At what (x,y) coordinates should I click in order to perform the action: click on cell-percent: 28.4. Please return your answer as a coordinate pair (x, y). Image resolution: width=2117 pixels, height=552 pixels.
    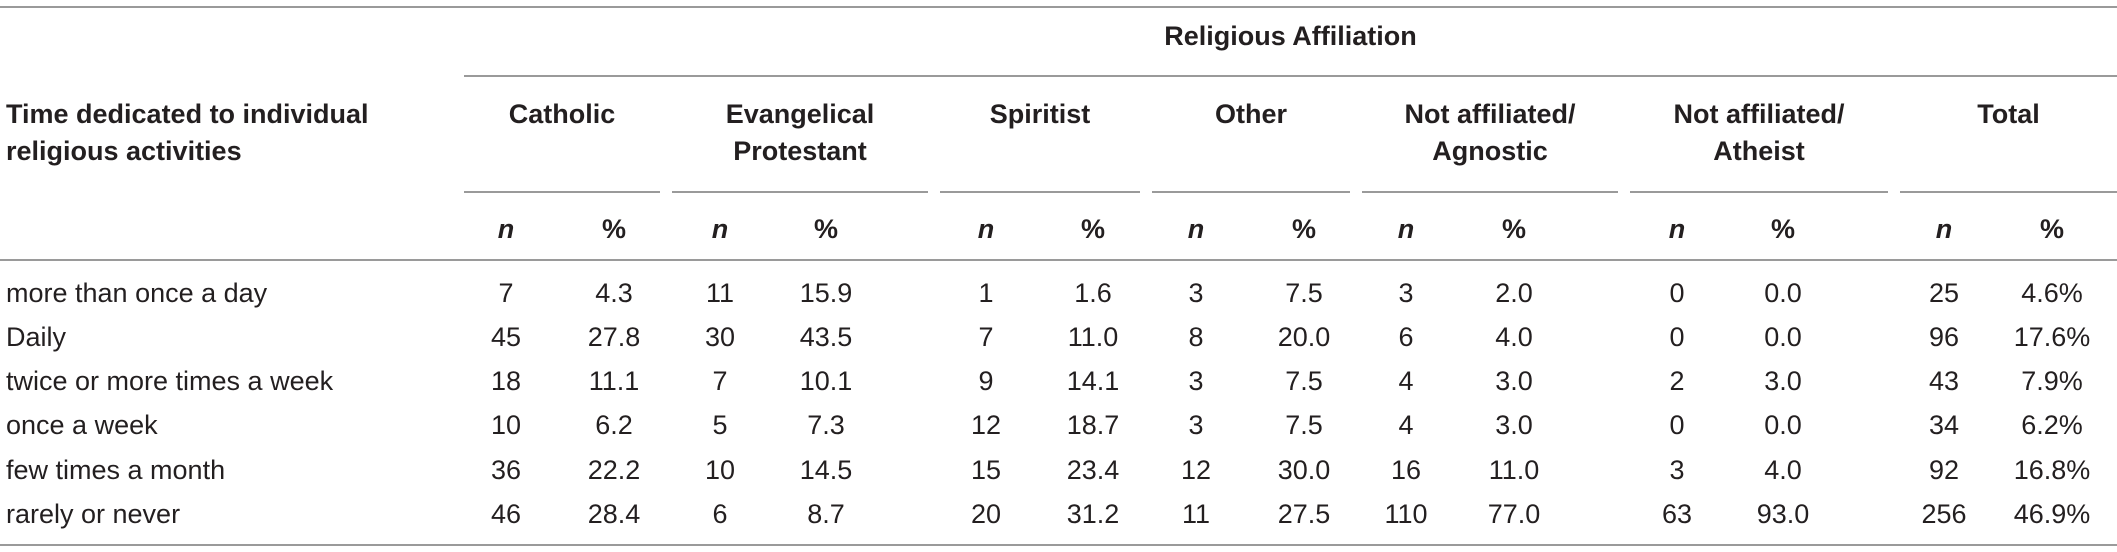
    Looking at the image, I should click on (614, 514).